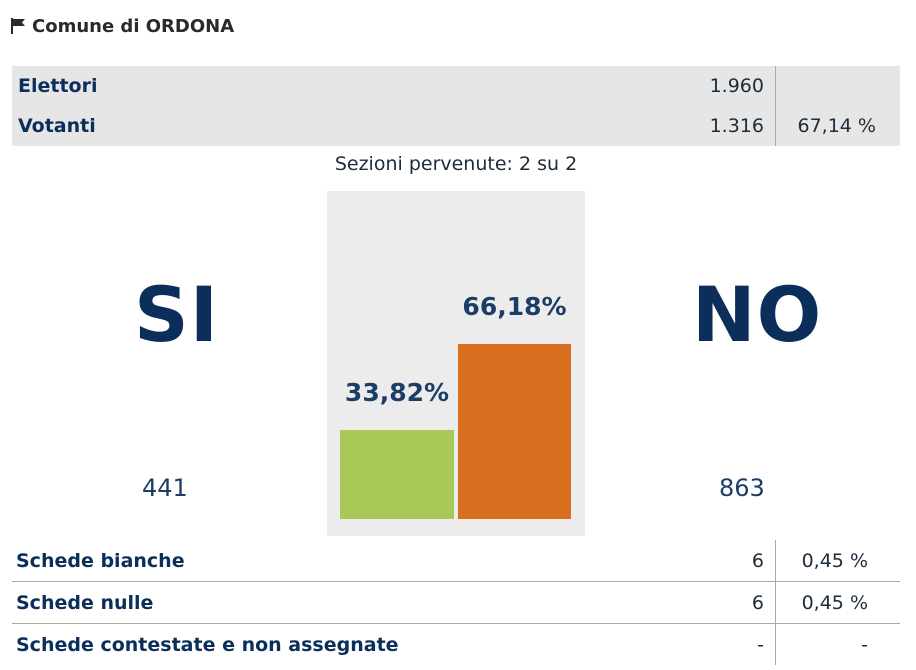 This screenshot has width=916, height=670. I want to click on schede-contestate-row: Schede contestate e non assegnate - -, so click(456, 644).